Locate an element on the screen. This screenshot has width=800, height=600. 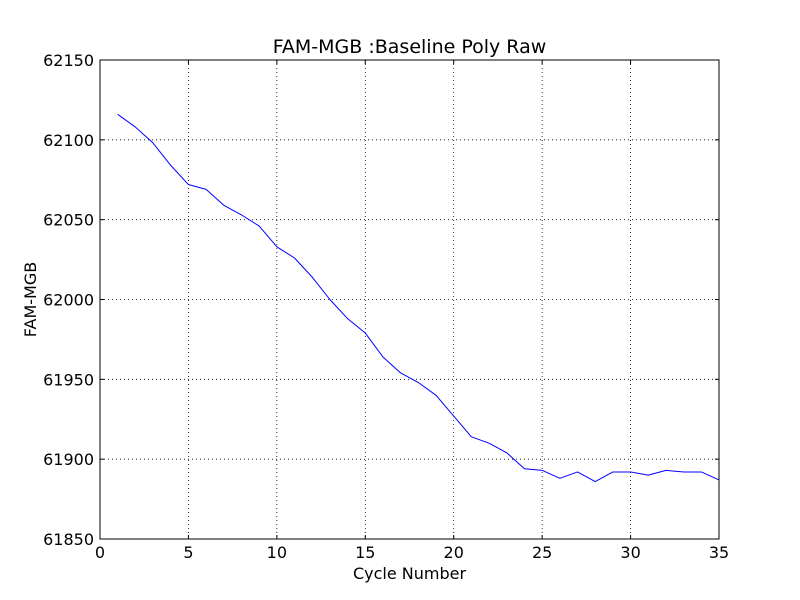
x-tick-label: 10 is located at coordinates (277, 552).